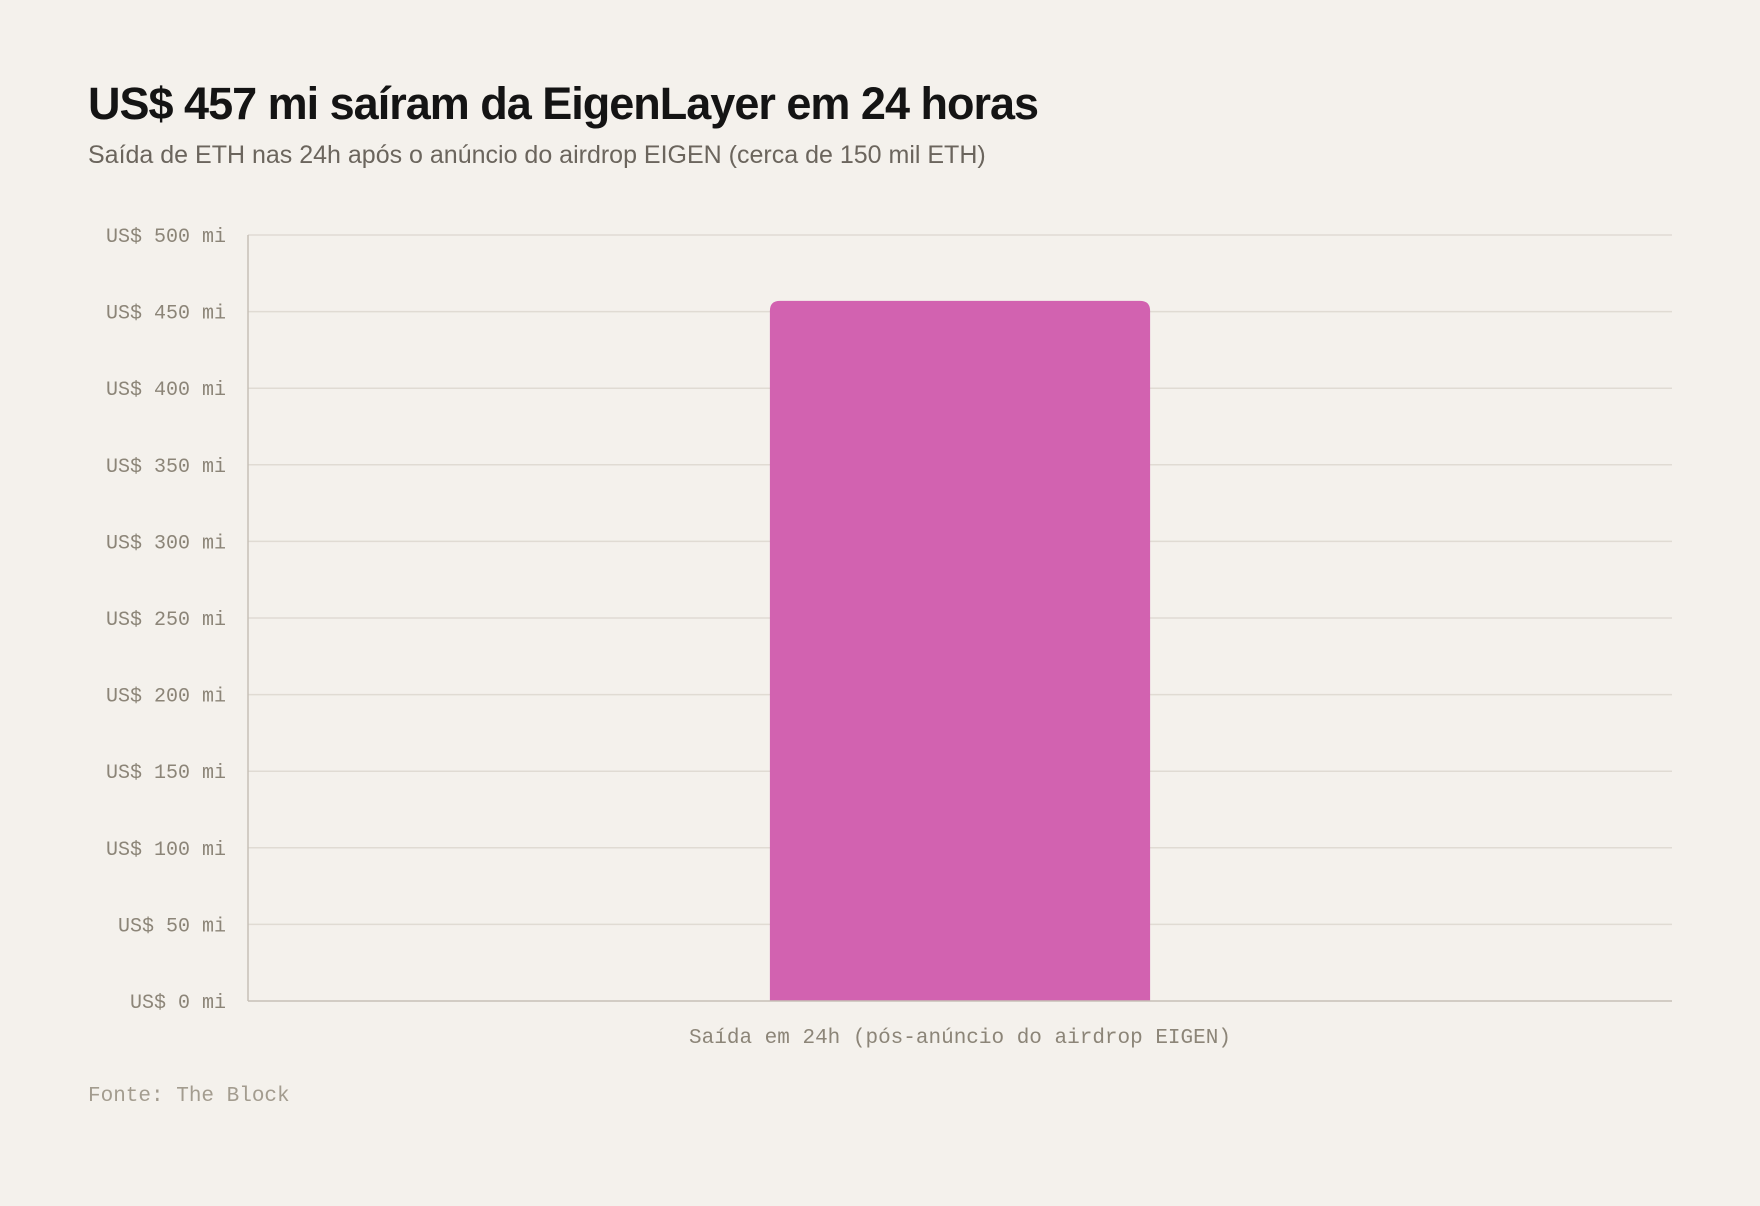 The width and height of the screenshot is (1760, 1206). Describe the element at coordinates (178, 1003) in the screenshot. I see `y-tick-label: US$ 0 mi` at that location.